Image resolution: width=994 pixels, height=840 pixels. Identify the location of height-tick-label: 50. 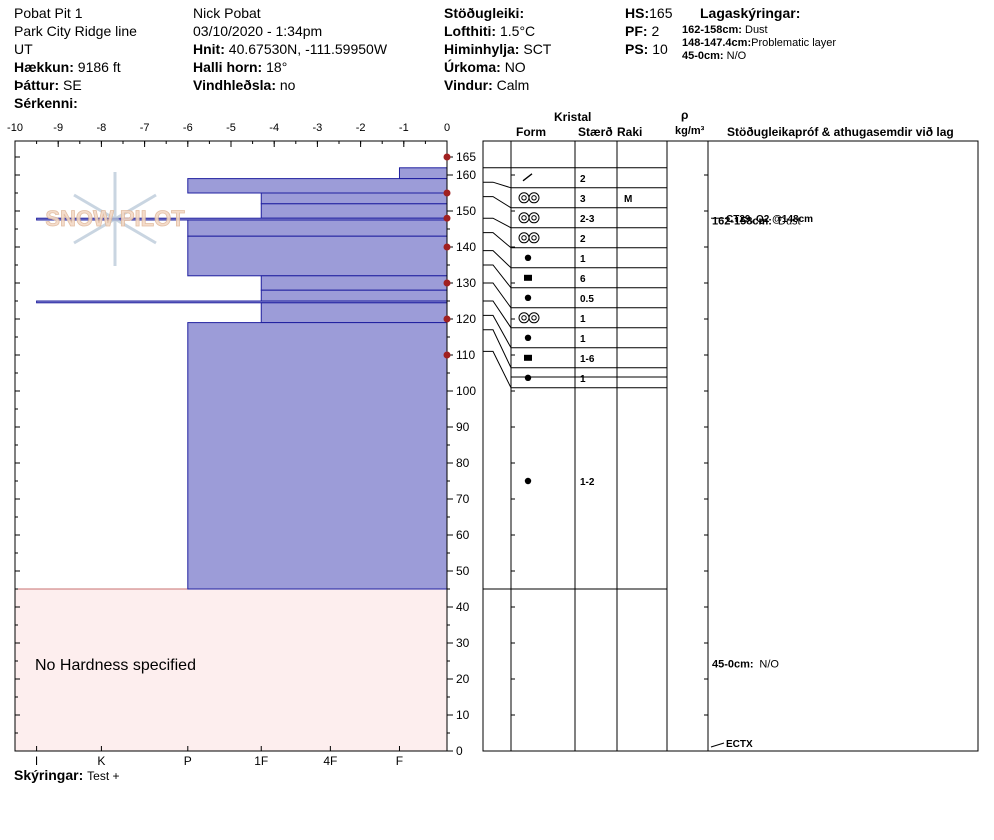
(463, 571).